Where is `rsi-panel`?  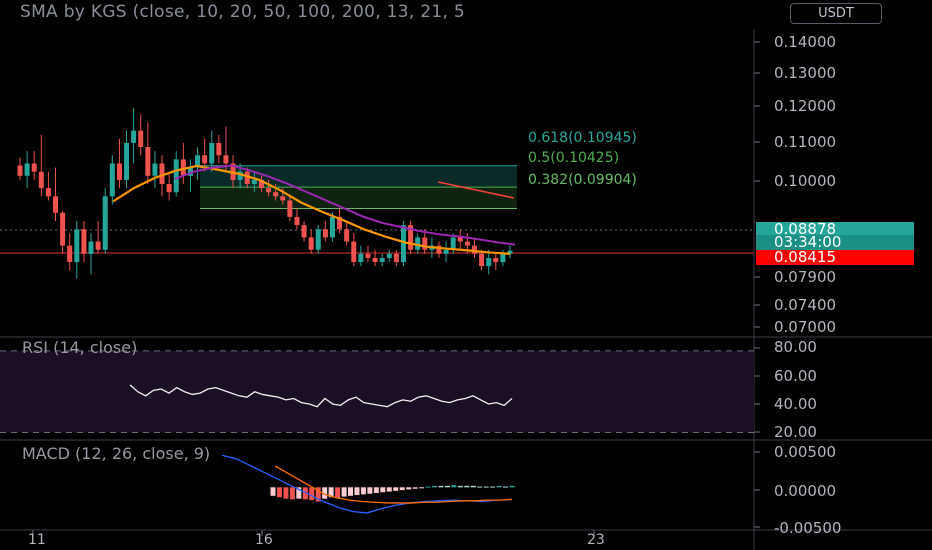 rsi-panel is located at coordinates (377, 392).